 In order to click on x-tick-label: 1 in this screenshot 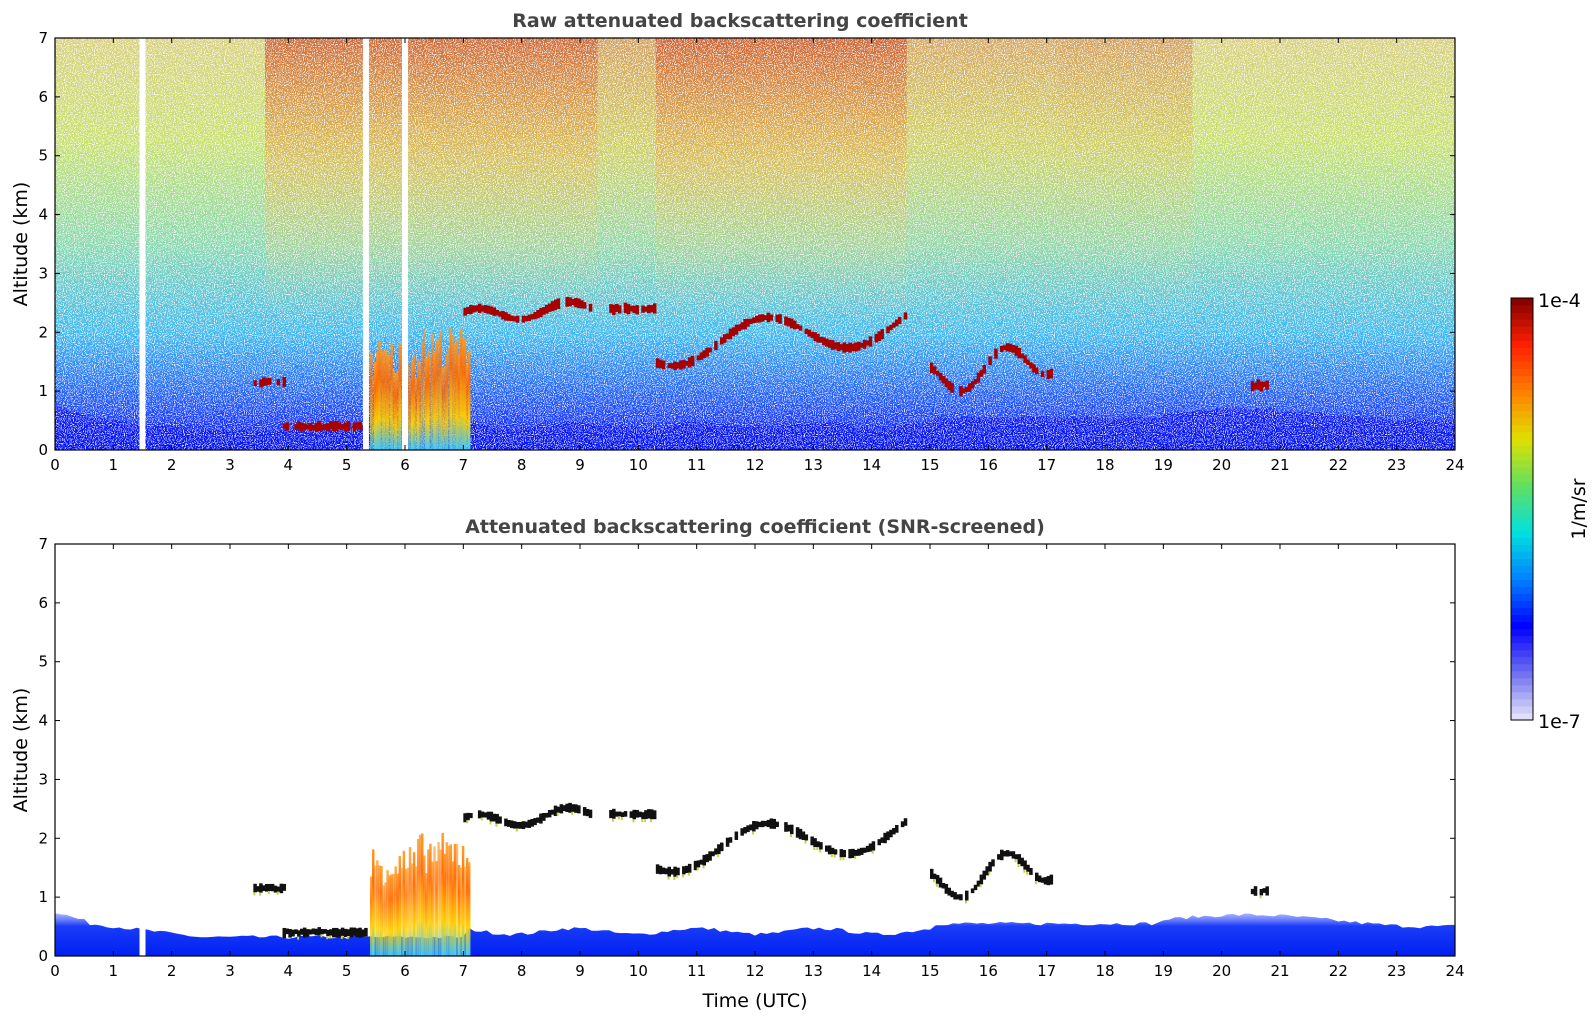, I will do `click(114, 465)`.